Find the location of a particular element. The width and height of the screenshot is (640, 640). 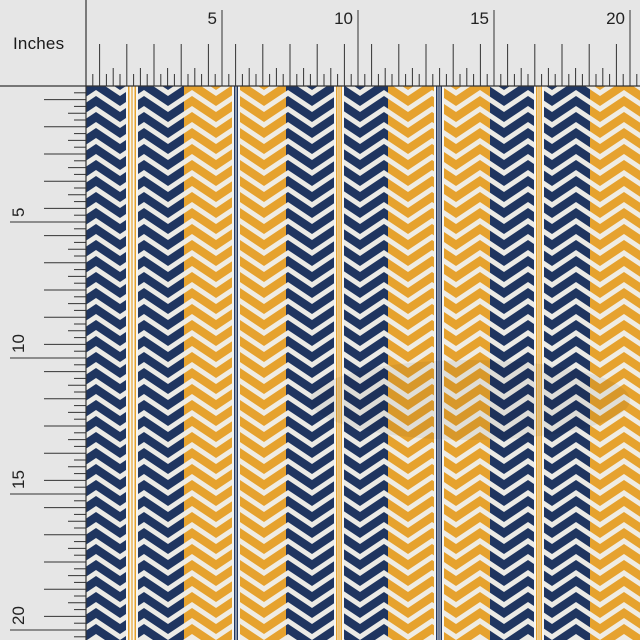

fabric-fold-shadow is located at coordinates (470, 400).